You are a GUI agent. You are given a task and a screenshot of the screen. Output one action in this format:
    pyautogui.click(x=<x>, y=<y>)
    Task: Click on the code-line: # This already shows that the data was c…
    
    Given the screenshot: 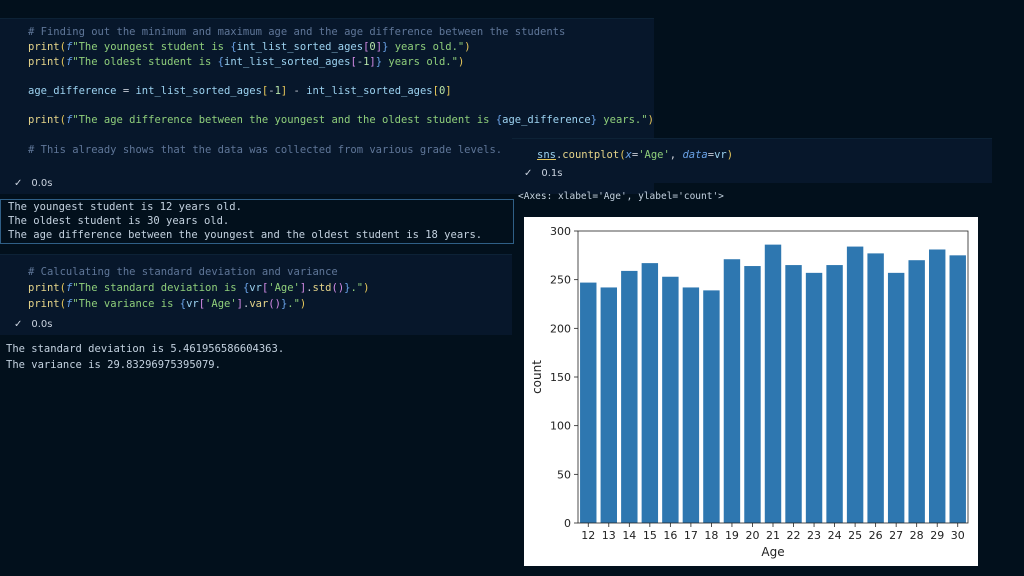 What is the action you would take?
    pyautogui.click(x=265, y=150)
    